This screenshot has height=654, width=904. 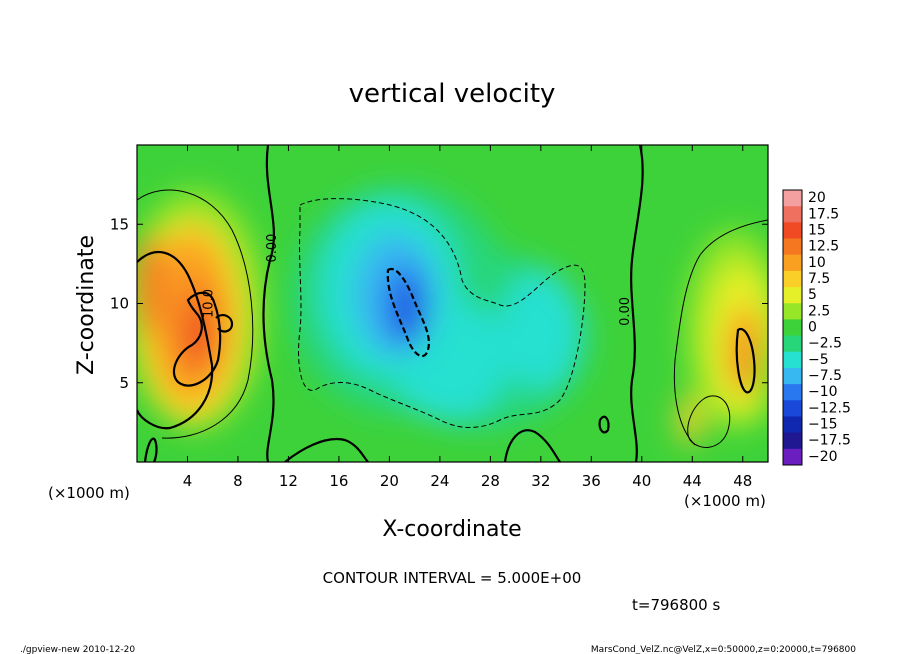 What do you see at coordinates (641, 481) in the screenshot?
I see `x-tick-label: 40` at bounding box center [641, 481].